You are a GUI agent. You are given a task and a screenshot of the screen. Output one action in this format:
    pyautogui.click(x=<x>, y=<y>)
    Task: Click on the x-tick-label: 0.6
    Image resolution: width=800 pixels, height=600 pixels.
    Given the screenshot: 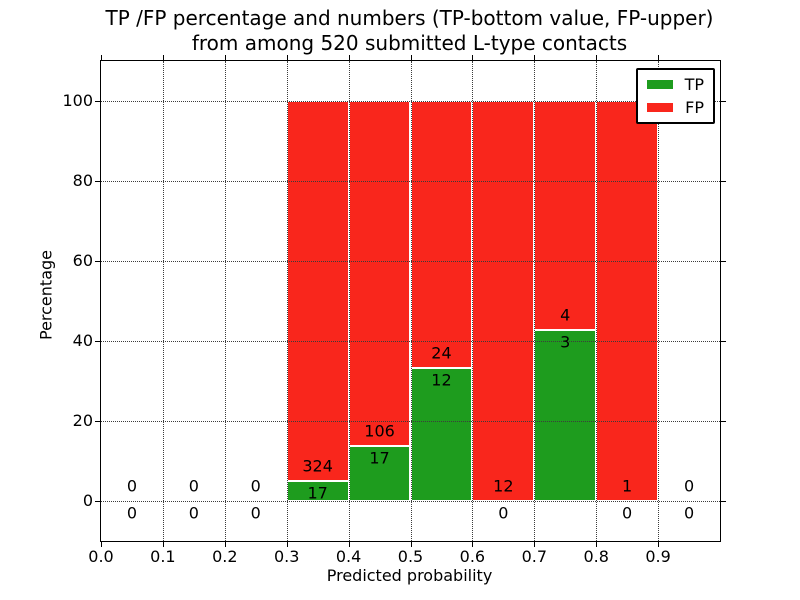 What is the action you would take?
    pyautogui.click(x=472, y=556)
    